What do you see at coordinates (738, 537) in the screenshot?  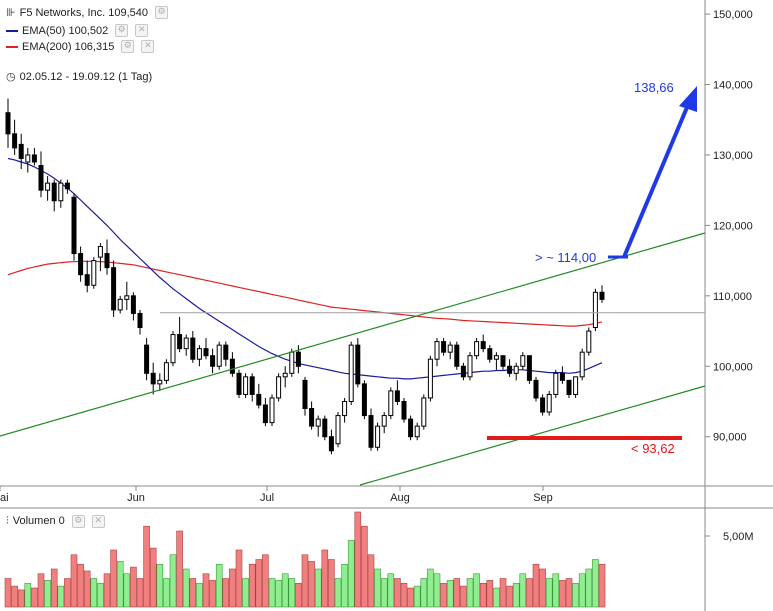 I see `volume-tick-label: 5,00M` at bounding box center [738, 537].